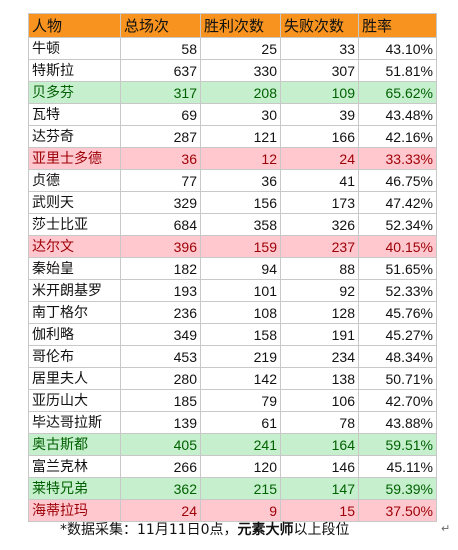  I want to click on table-row: 达芬奇 287 121 166 42.16%, so click(232, 136).